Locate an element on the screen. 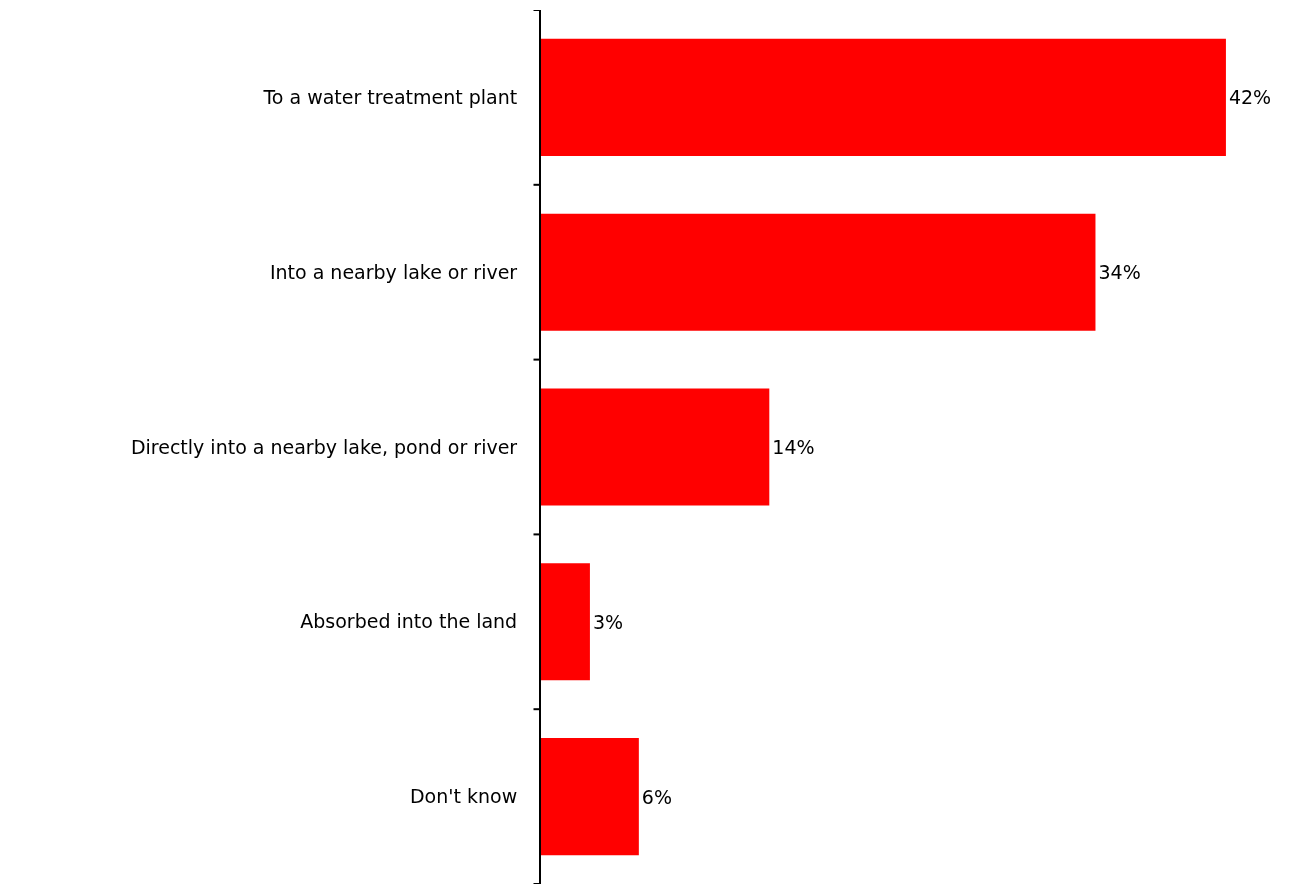 This screenshot has width=1295, height=894. data-label: 14% is located at coordinates (793, 447).